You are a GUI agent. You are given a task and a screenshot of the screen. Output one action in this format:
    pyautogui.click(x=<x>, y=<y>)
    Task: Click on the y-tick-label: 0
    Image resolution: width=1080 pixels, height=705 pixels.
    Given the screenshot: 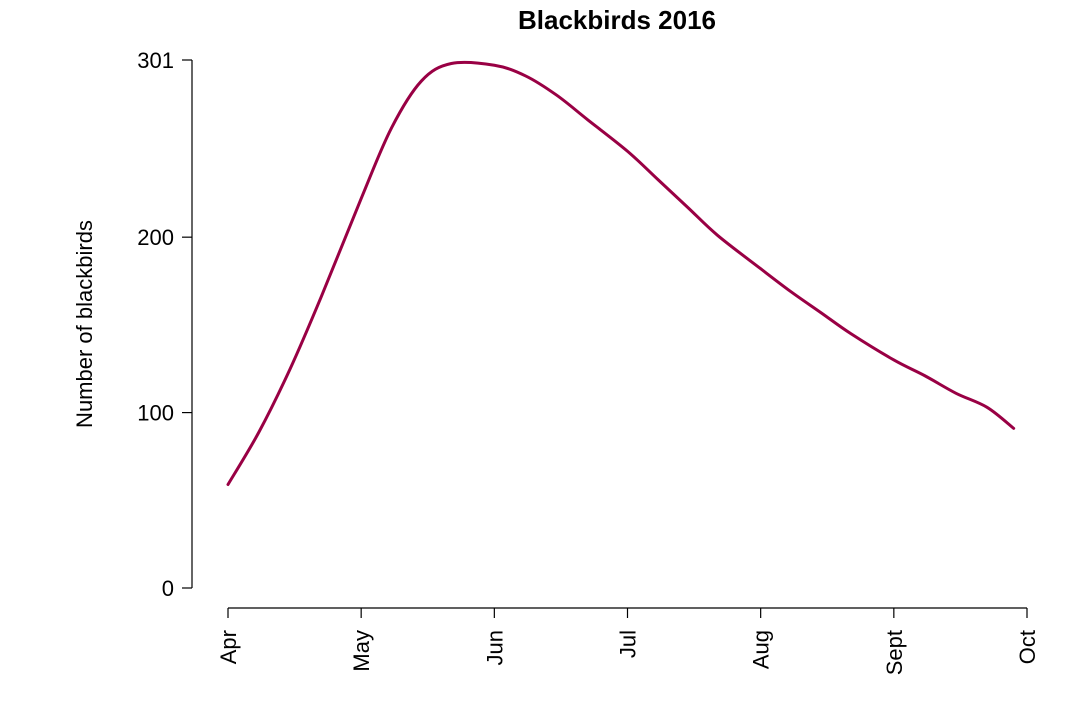 What is the action you would take?
    pyautogui.click(x=168, y=588)
    